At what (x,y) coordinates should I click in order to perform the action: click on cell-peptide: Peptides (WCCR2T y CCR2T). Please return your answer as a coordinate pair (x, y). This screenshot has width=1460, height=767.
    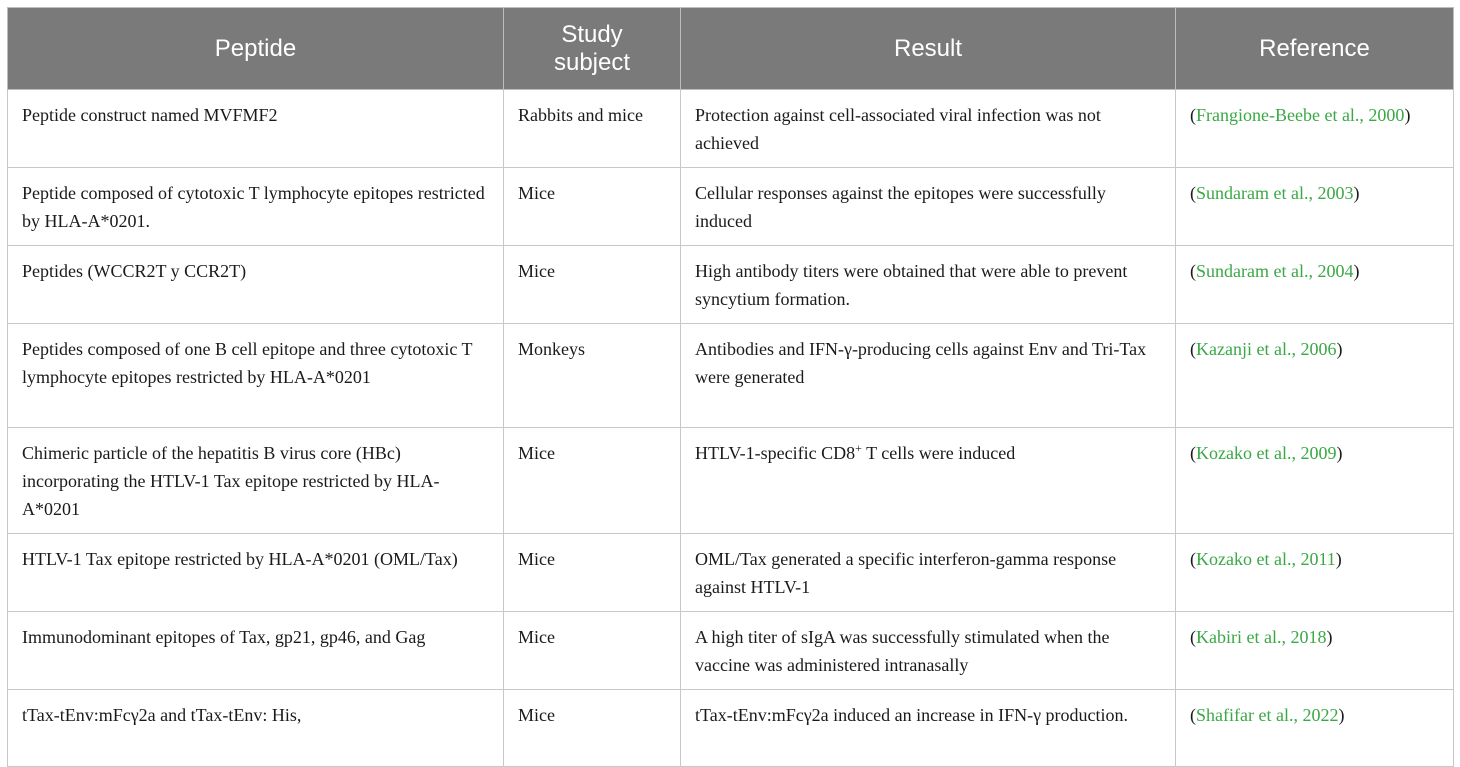
    Looking at the image, I should click on (255, 284).